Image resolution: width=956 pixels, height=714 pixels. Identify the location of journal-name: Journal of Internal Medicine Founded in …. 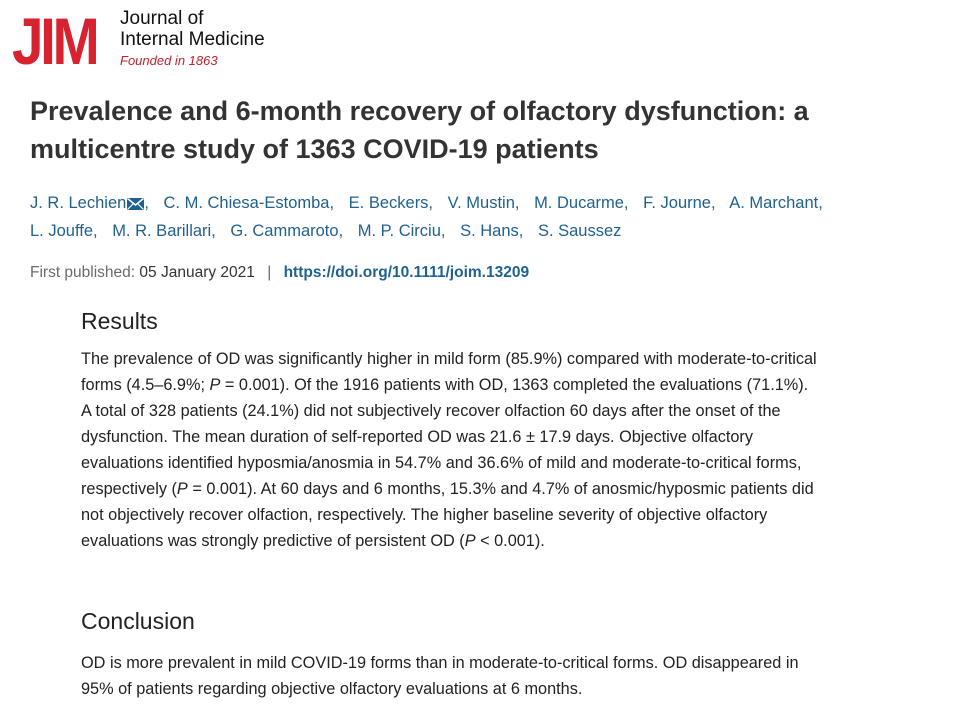
(192, 39).